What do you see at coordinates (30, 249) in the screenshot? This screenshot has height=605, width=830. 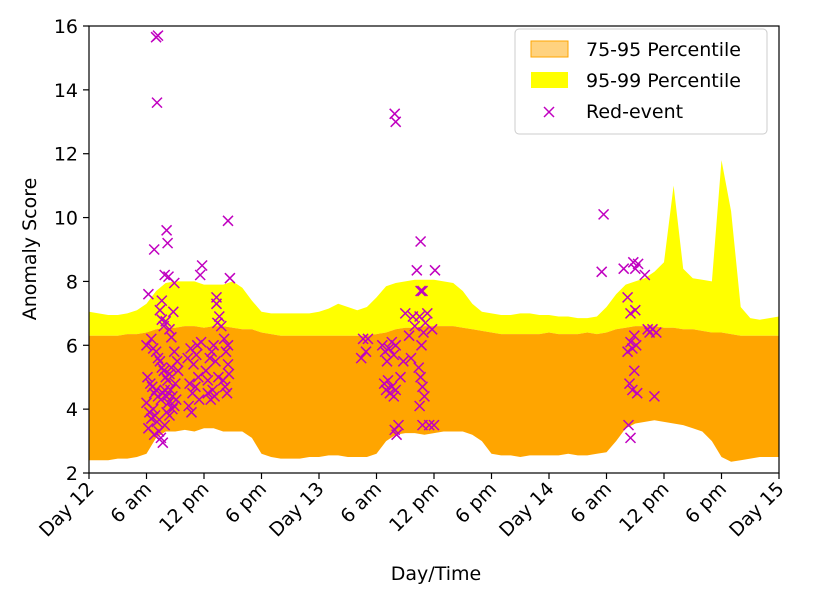 I see `y-axis-title: Anomaly Score` at bounding box center [30, 249].